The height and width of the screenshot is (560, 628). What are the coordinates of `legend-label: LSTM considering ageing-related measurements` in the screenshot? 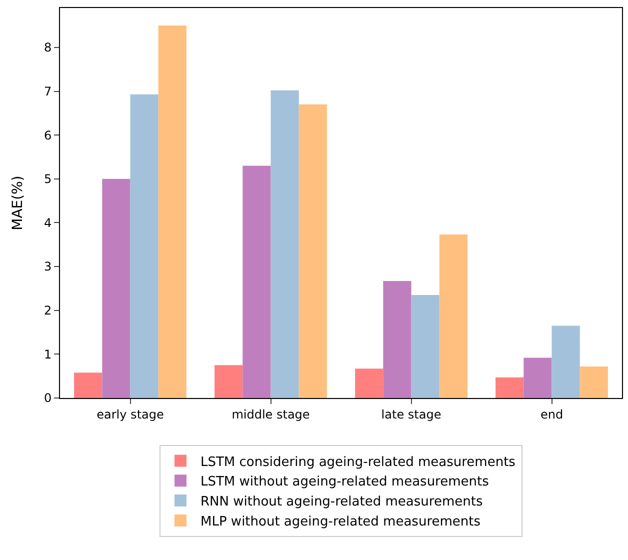 It's located at (358, 462).